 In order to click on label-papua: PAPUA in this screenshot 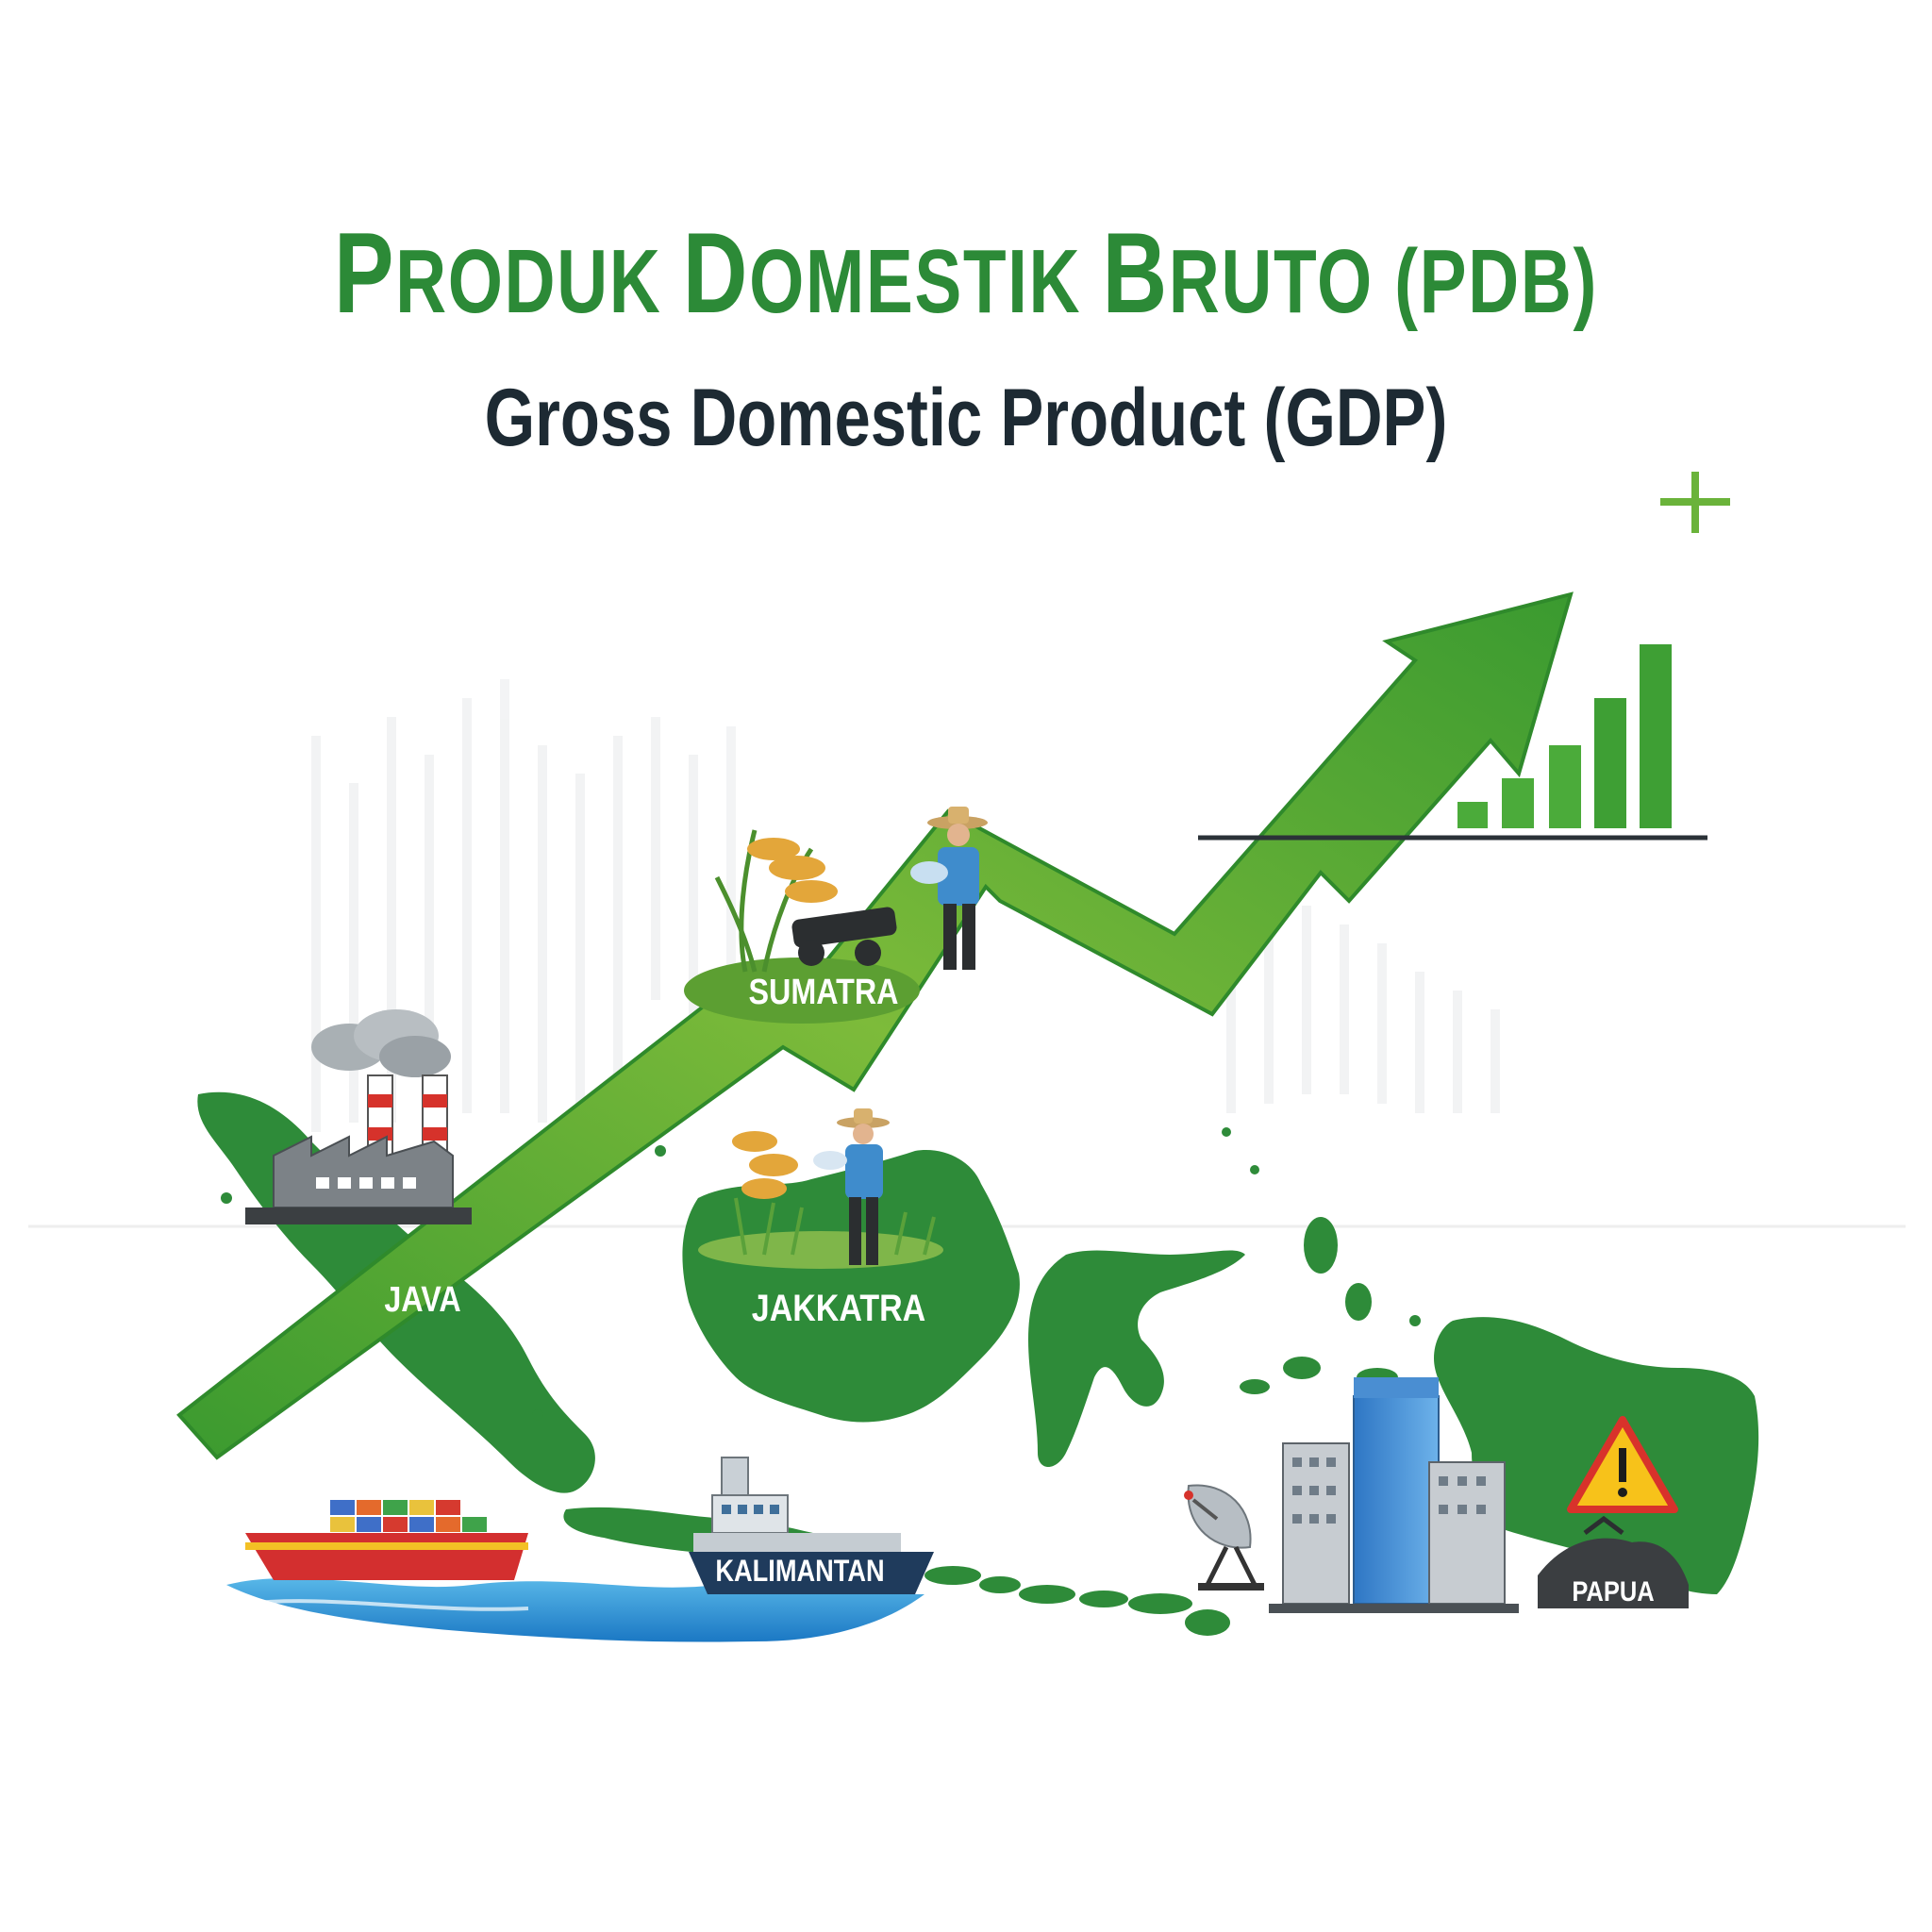, I will do `click(1613, 1591)`.